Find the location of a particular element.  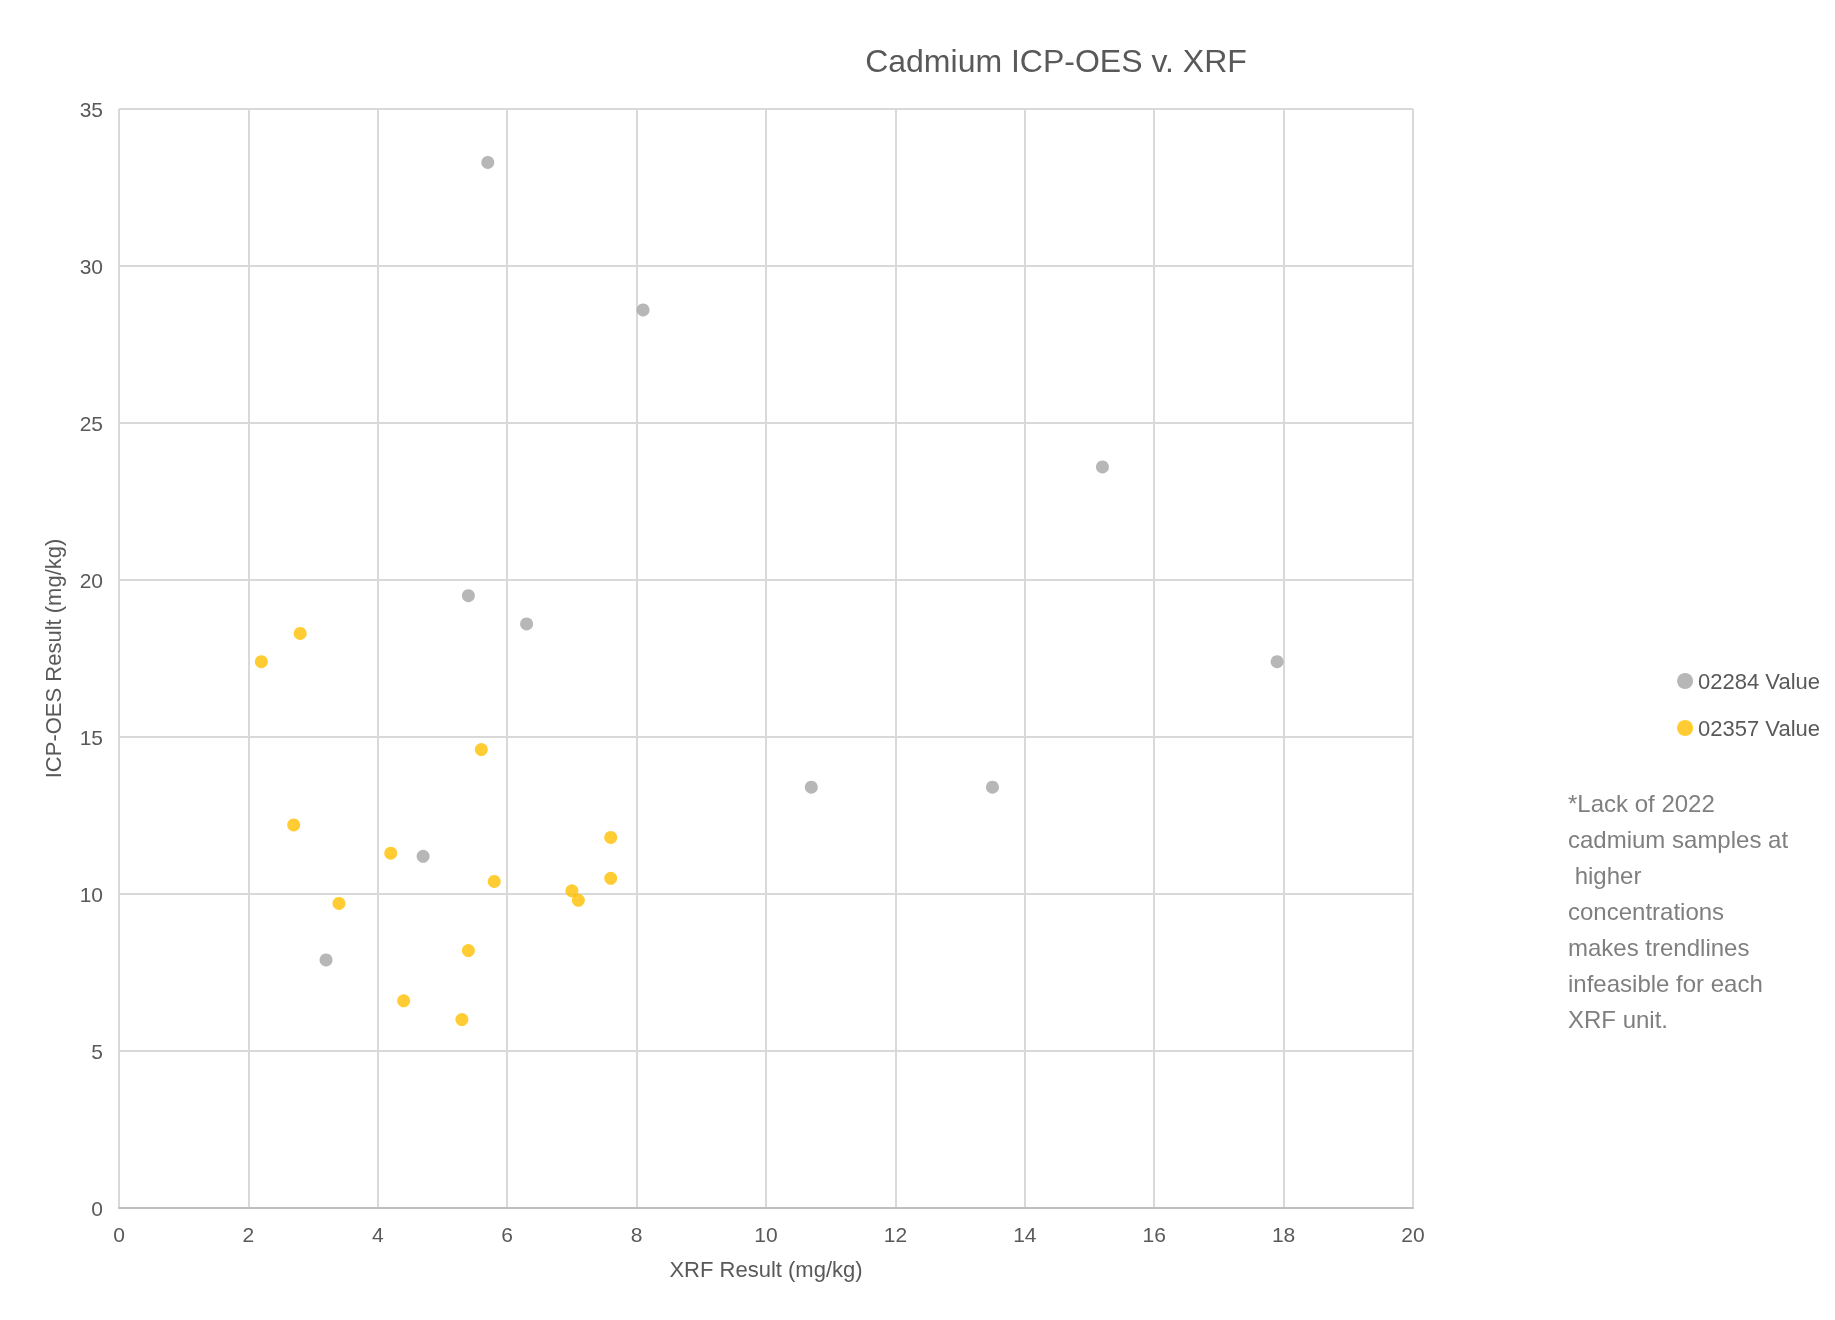

text: *Lack of 2022 cadmium samples at higher concentrations makes trendlines infeasible for each XRF unit. is located at coordinates (1678, 911).